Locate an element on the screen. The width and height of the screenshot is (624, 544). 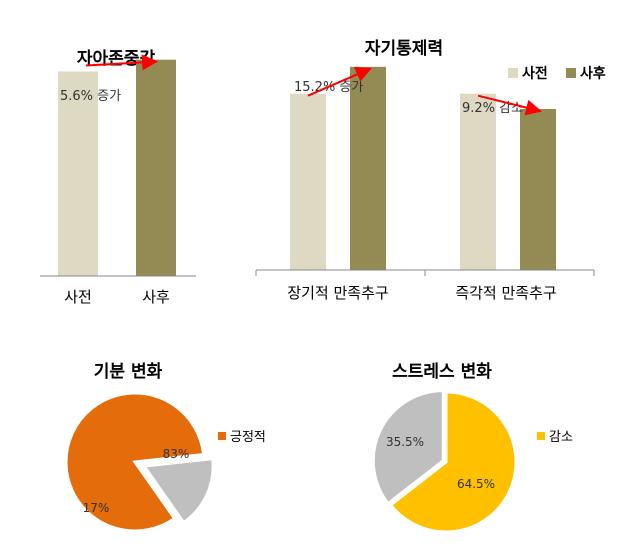
stress-legend-swatch is located at coordinates (541, 436).